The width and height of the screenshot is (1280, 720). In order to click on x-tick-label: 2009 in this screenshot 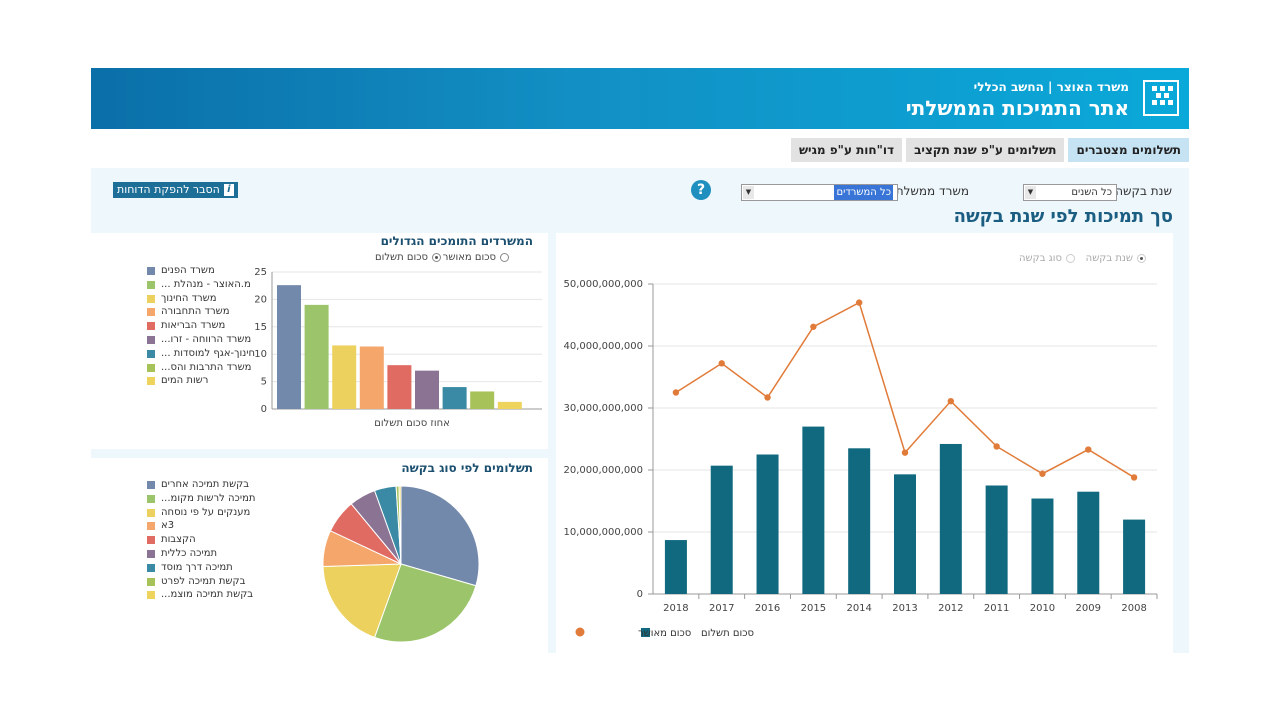, I will do `click(1088, 608)`.